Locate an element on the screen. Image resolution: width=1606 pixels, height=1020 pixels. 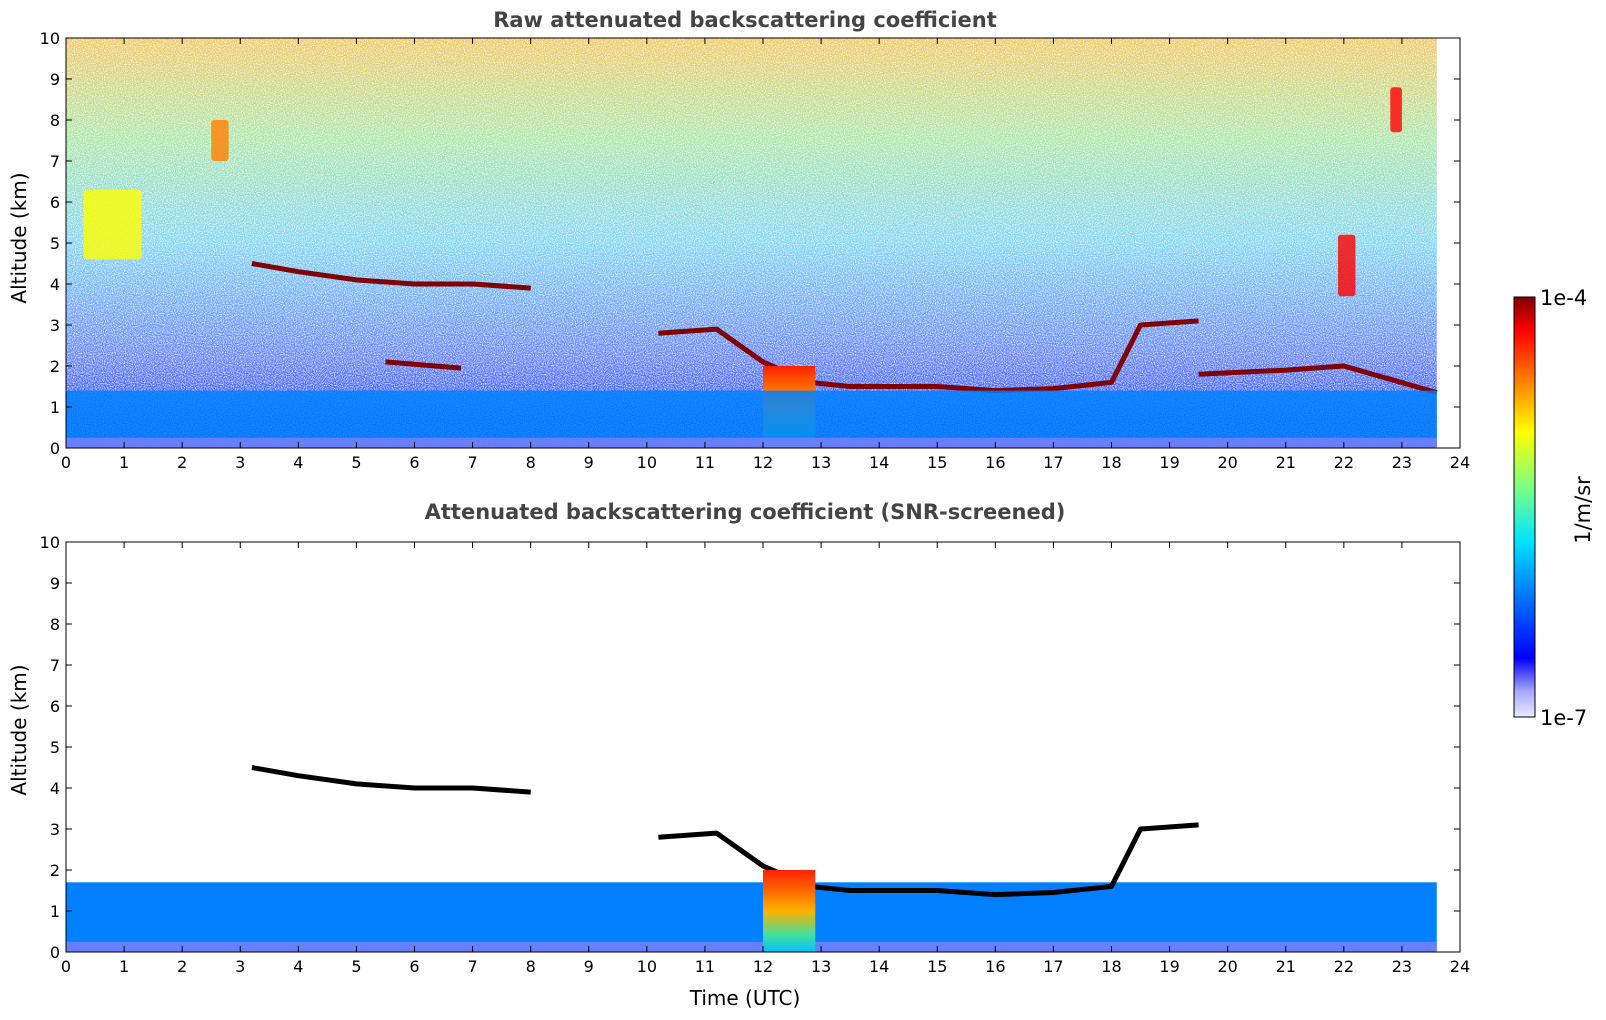
x-tick-label-13: 13 is located at coordinates (821, 462).